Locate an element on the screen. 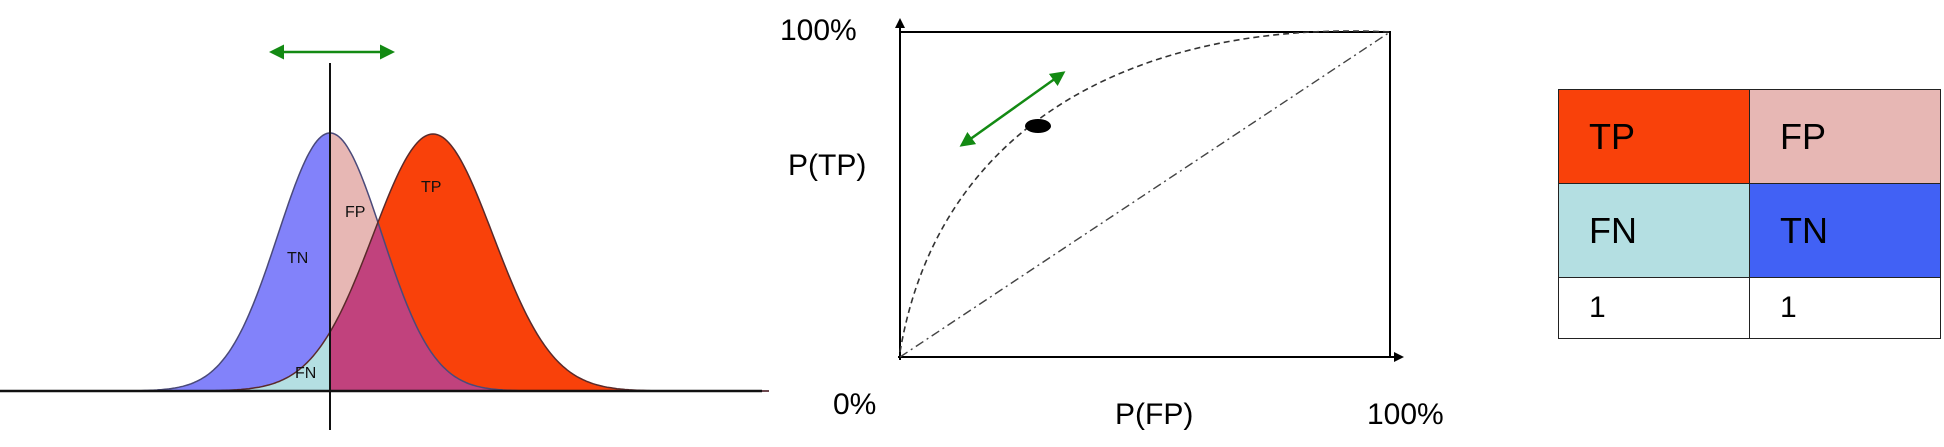 The height and width of the screenshot is (447, 1944). confusion-table: TP FP FN TN 1 1 is located at coordinates (1749, 214).